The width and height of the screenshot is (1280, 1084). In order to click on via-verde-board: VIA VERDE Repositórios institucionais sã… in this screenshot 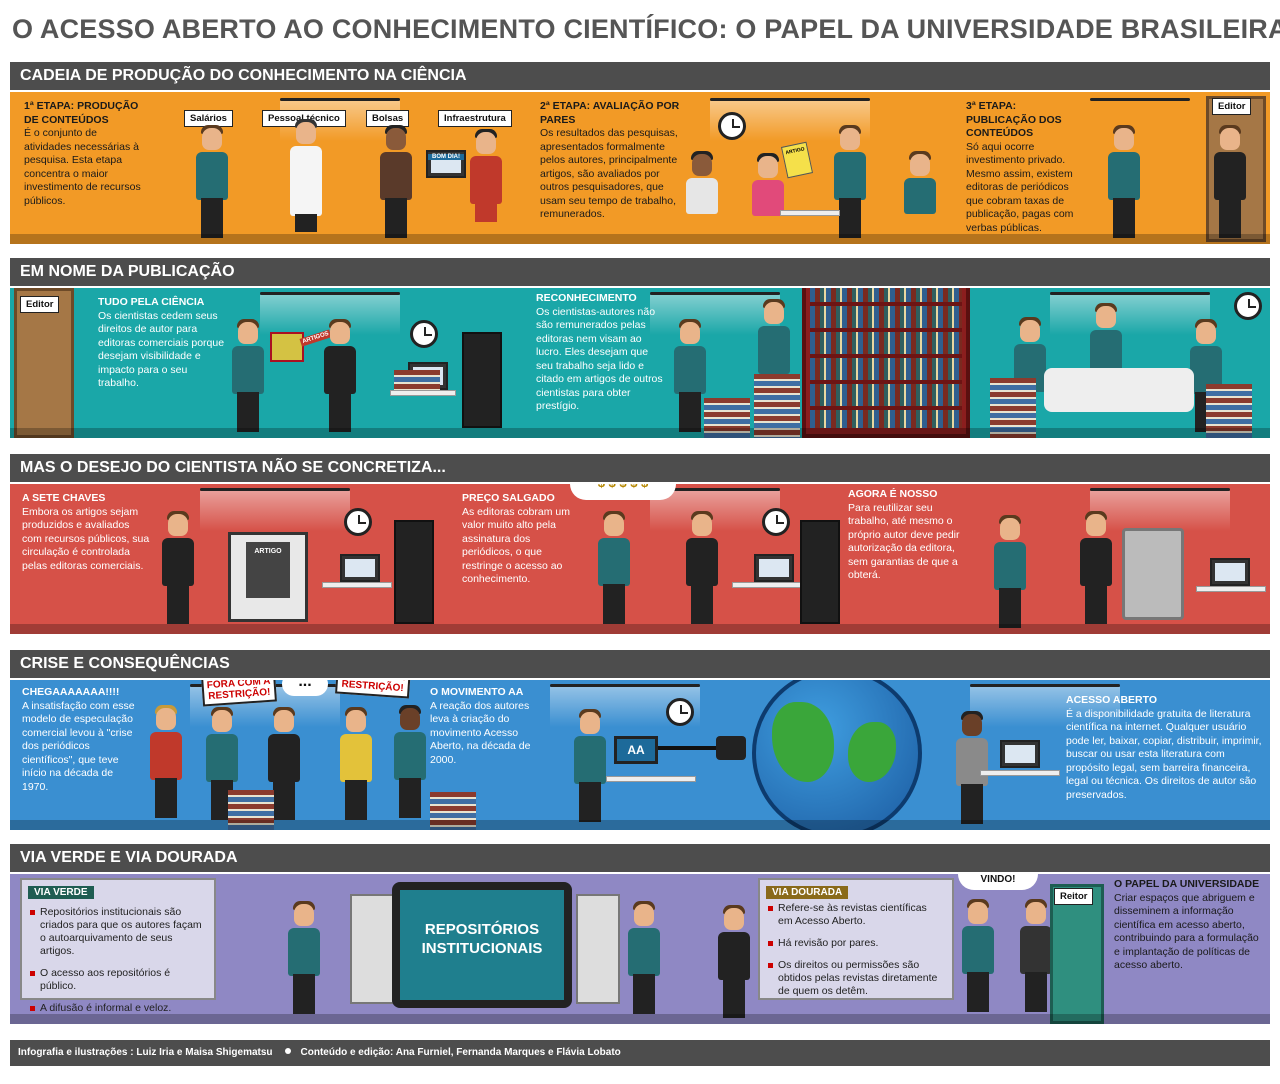, I will do `click(118, 946)`.